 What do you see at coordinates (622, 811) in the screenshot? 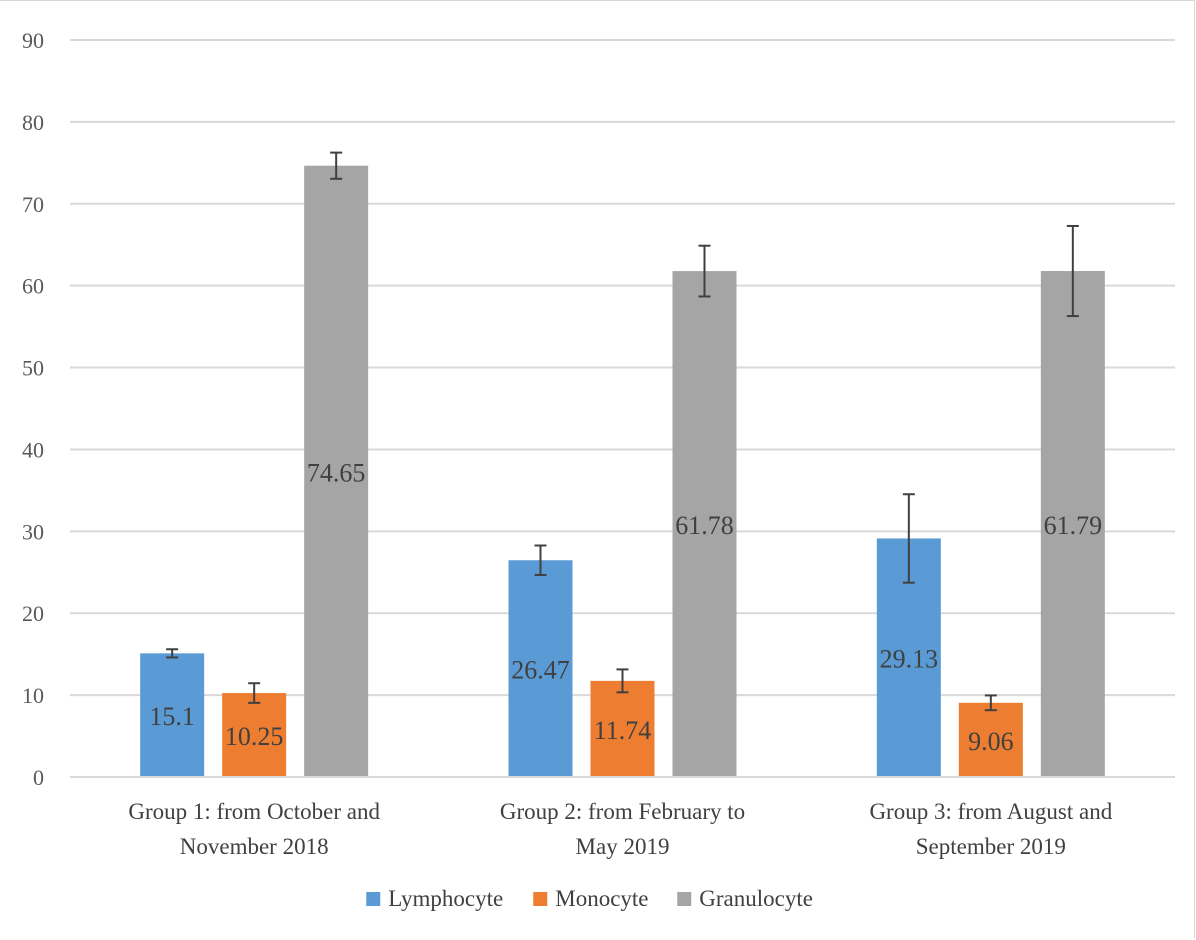
I see `x-category-label: Group 2: from February to` at bounding box center [622, 811].